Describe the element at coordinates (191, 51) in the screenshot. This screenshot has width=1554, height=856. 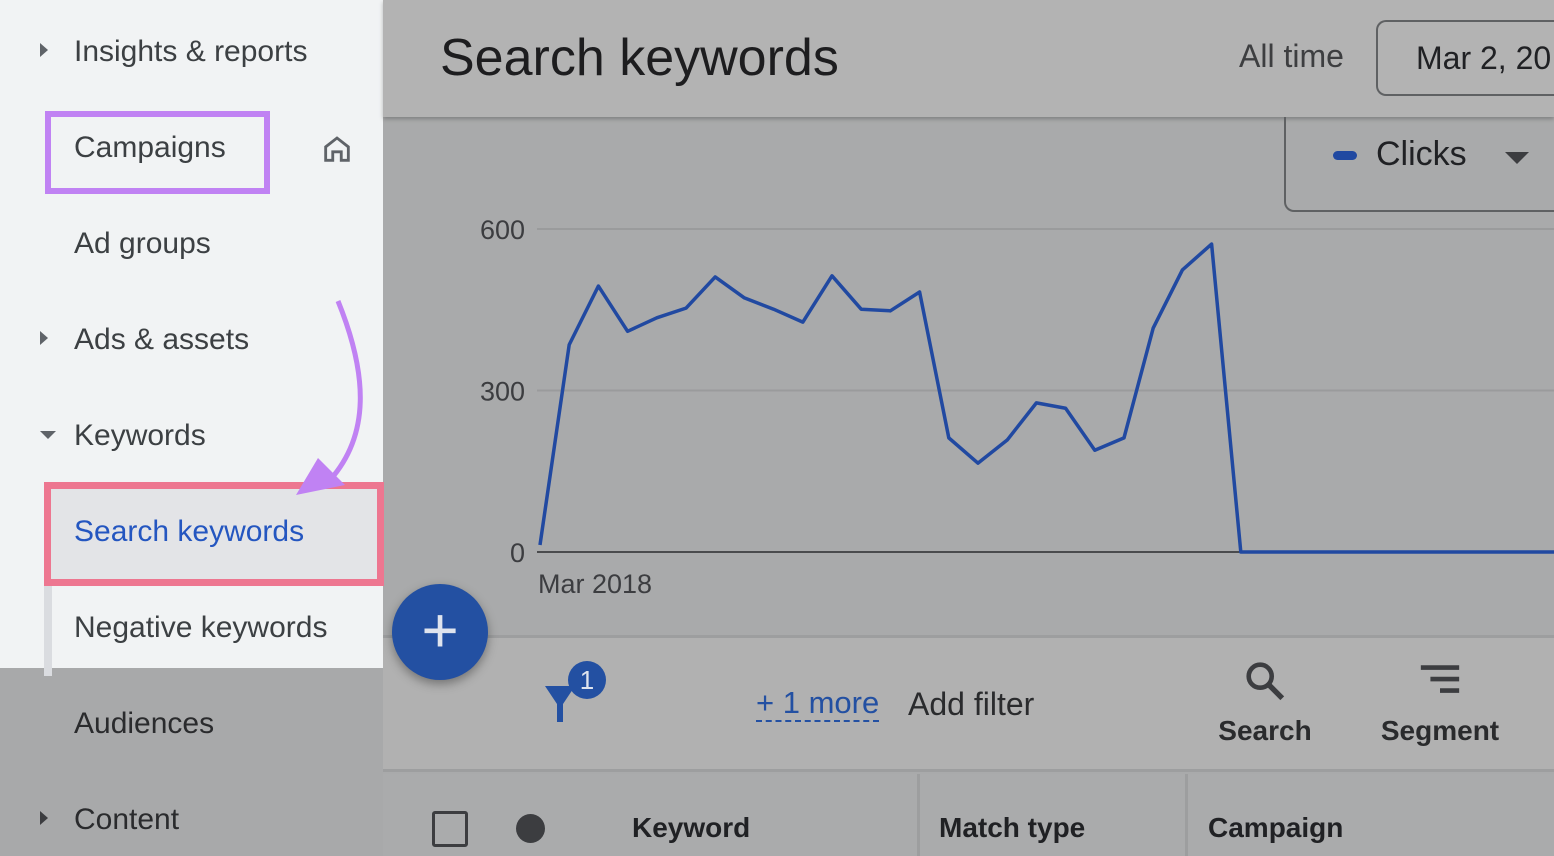
I see `sidebar-item-insights: Insights & reports` at that location.